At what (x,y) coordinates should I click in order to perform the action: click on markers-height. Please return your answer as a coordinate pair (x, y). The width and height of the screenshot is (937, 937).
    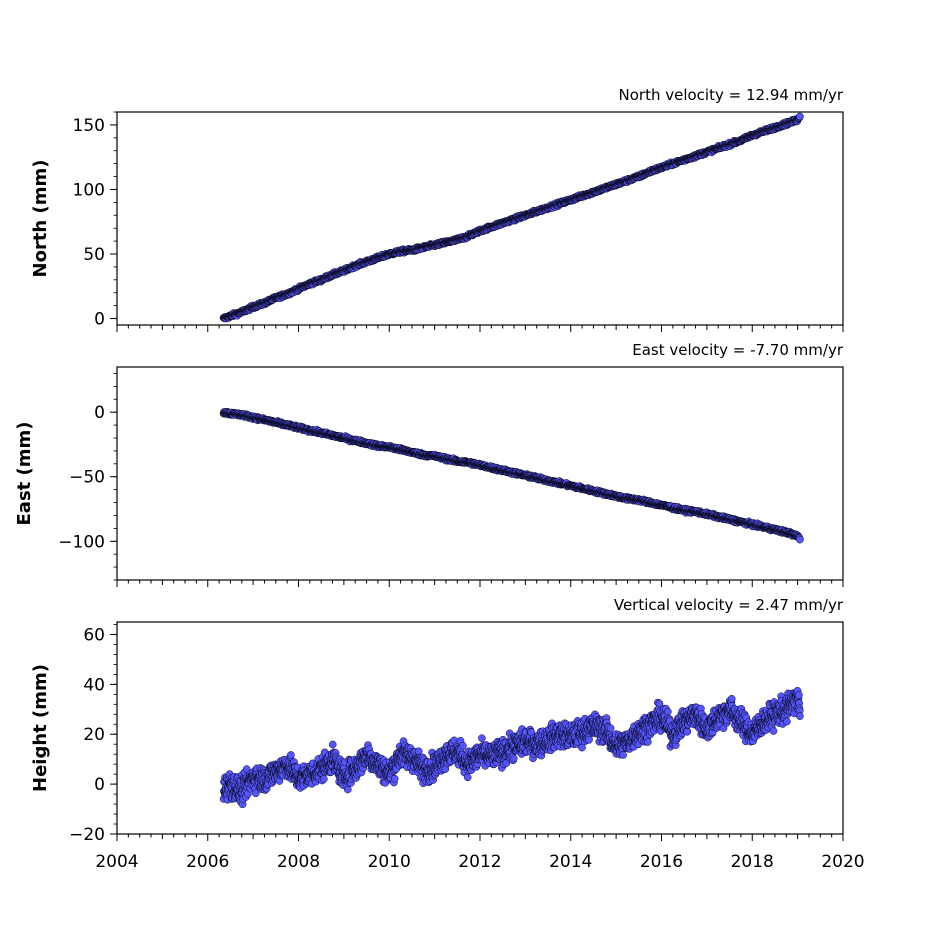
    Looking at the image, I should click on (511, 747).